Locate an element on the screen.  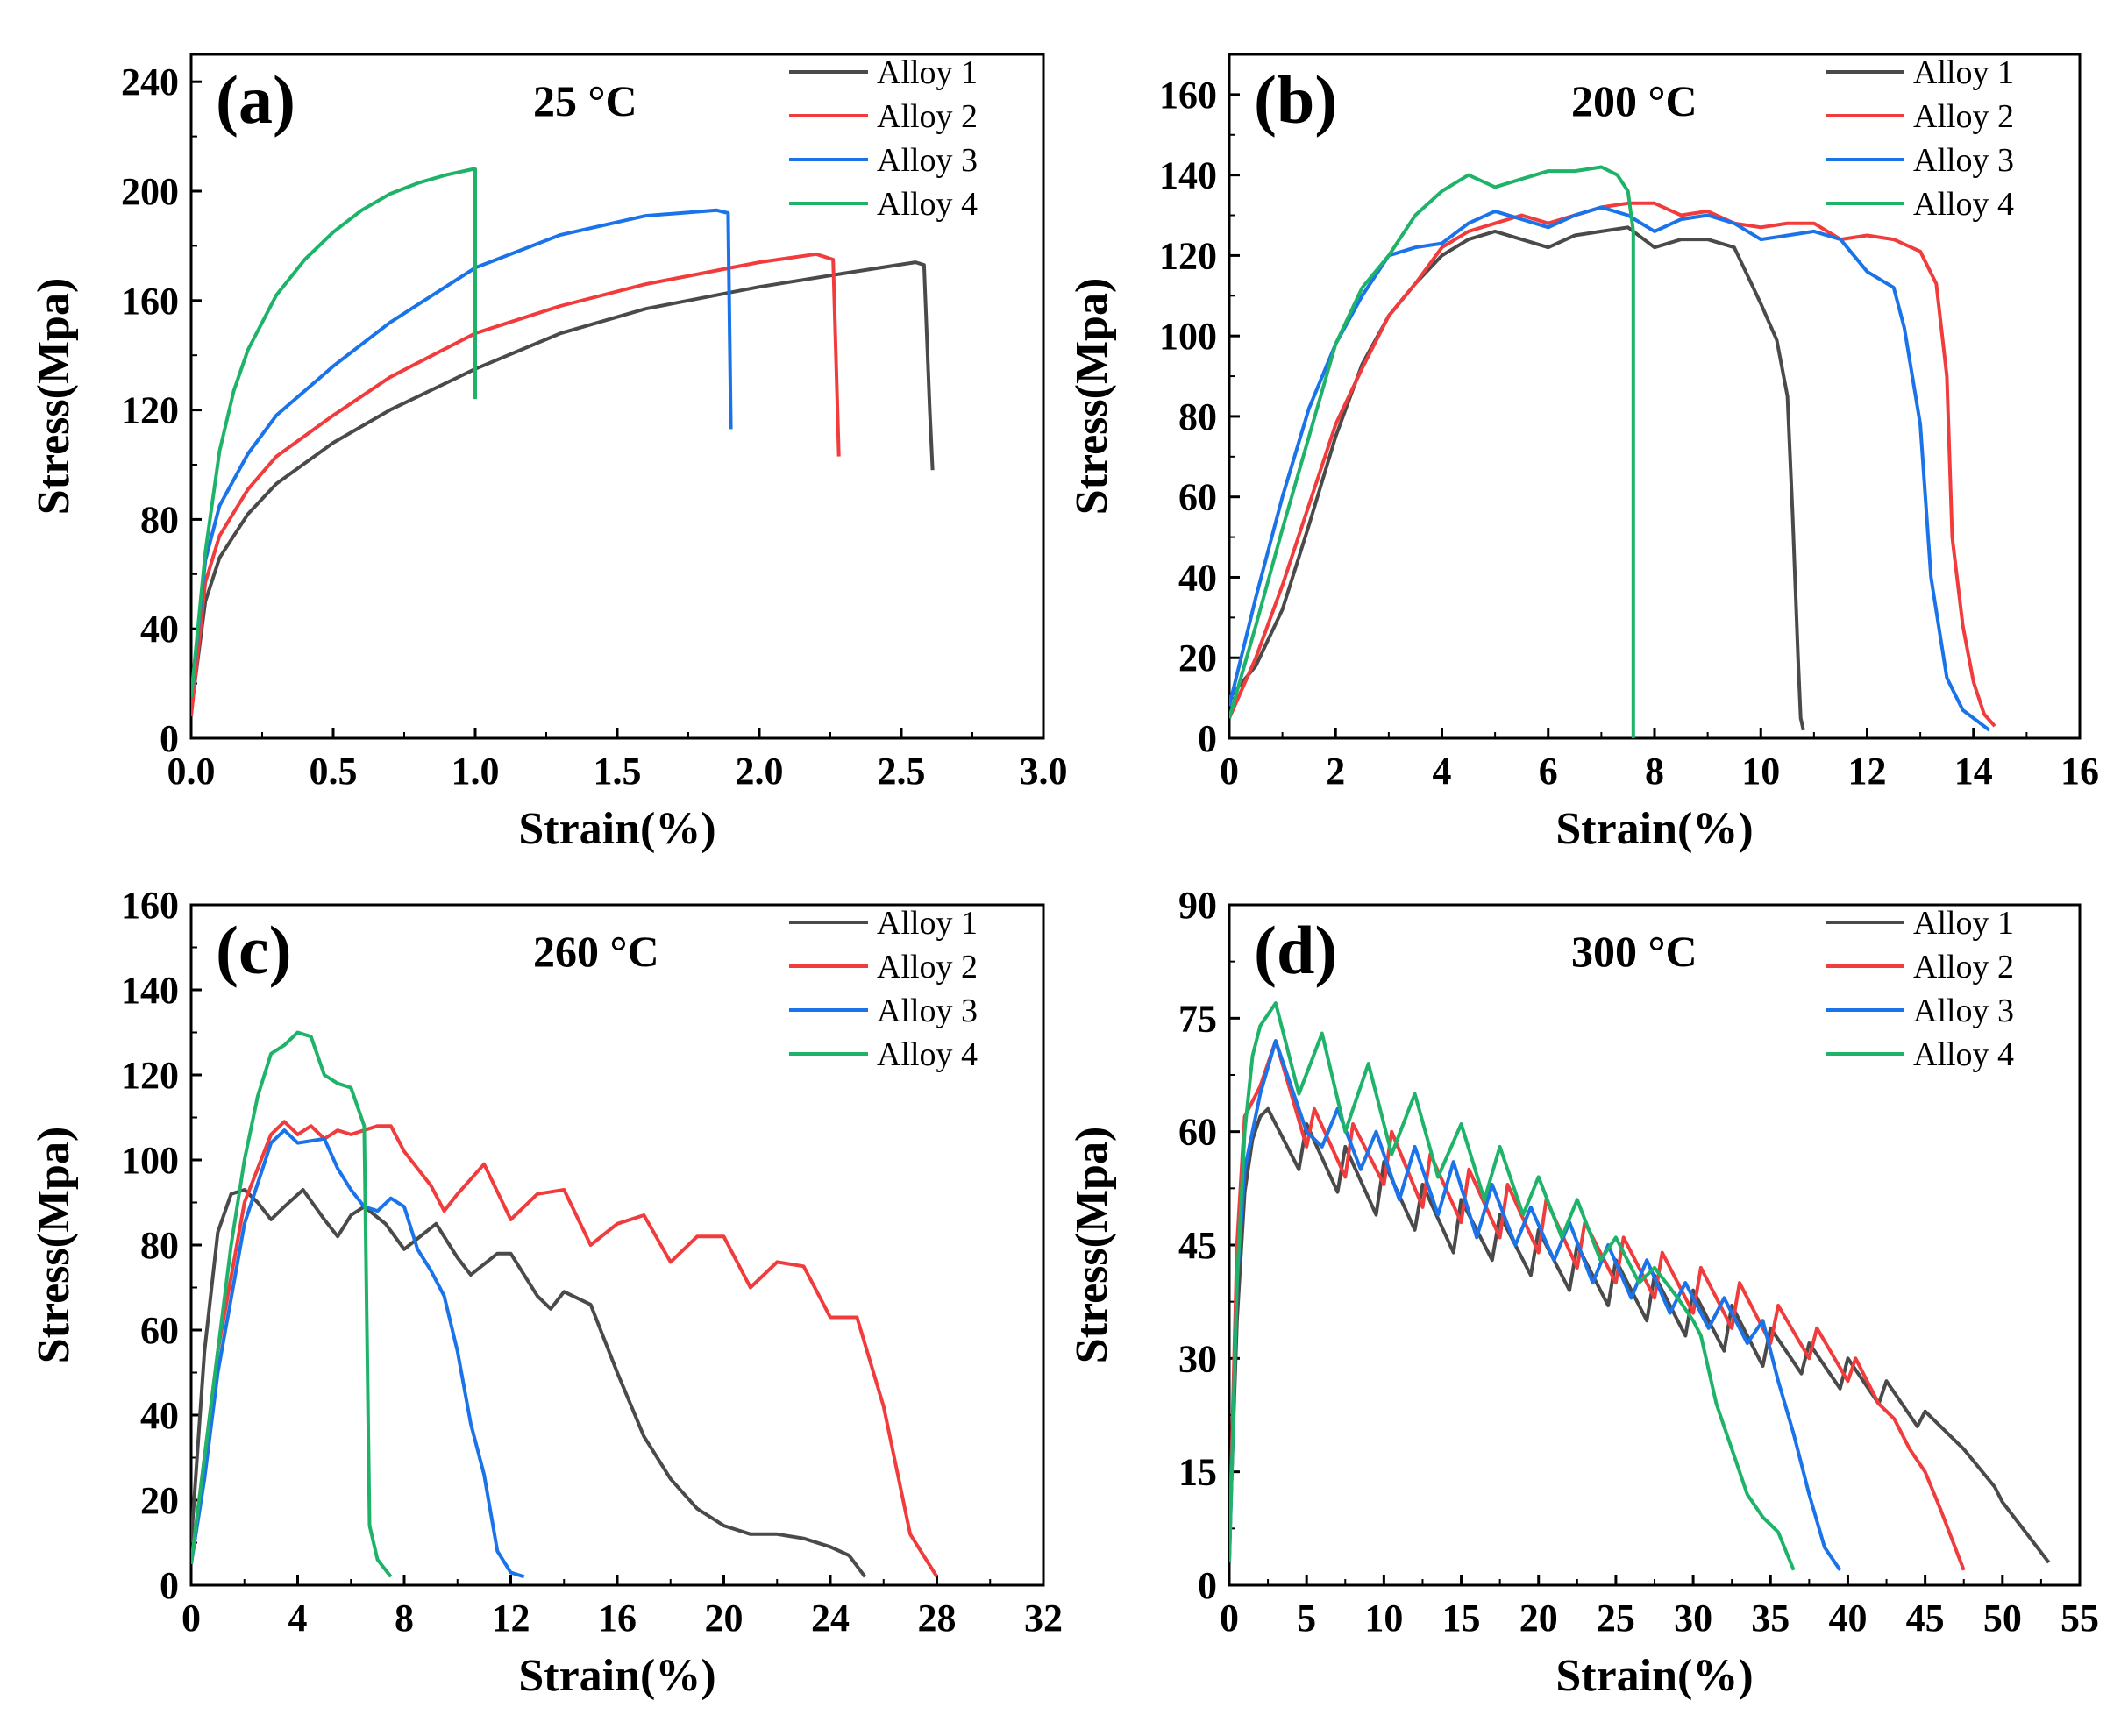
panel-label: (c) is located at coordinates (254, 950).